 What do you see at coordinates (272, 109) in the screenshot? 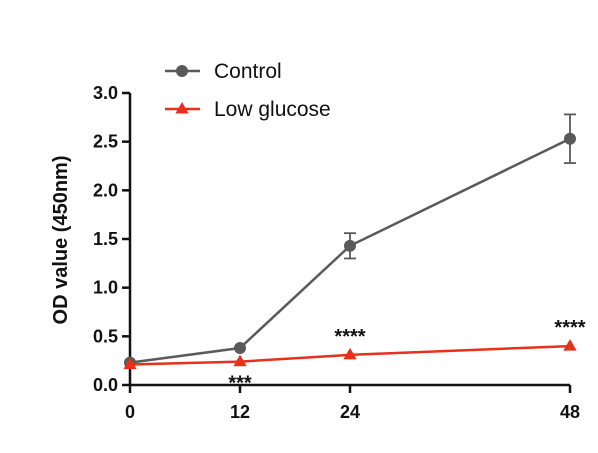
I see `legend-label: Low glucose` at bounding box center [272, 109].